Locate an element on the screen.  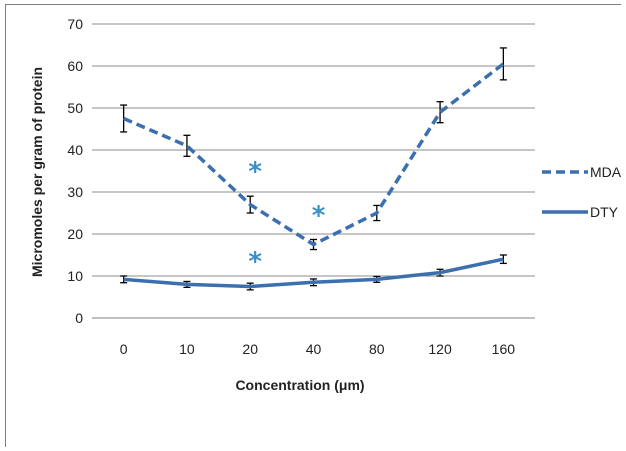
x-tick-label: 0 is located at coordinates (124, 349).